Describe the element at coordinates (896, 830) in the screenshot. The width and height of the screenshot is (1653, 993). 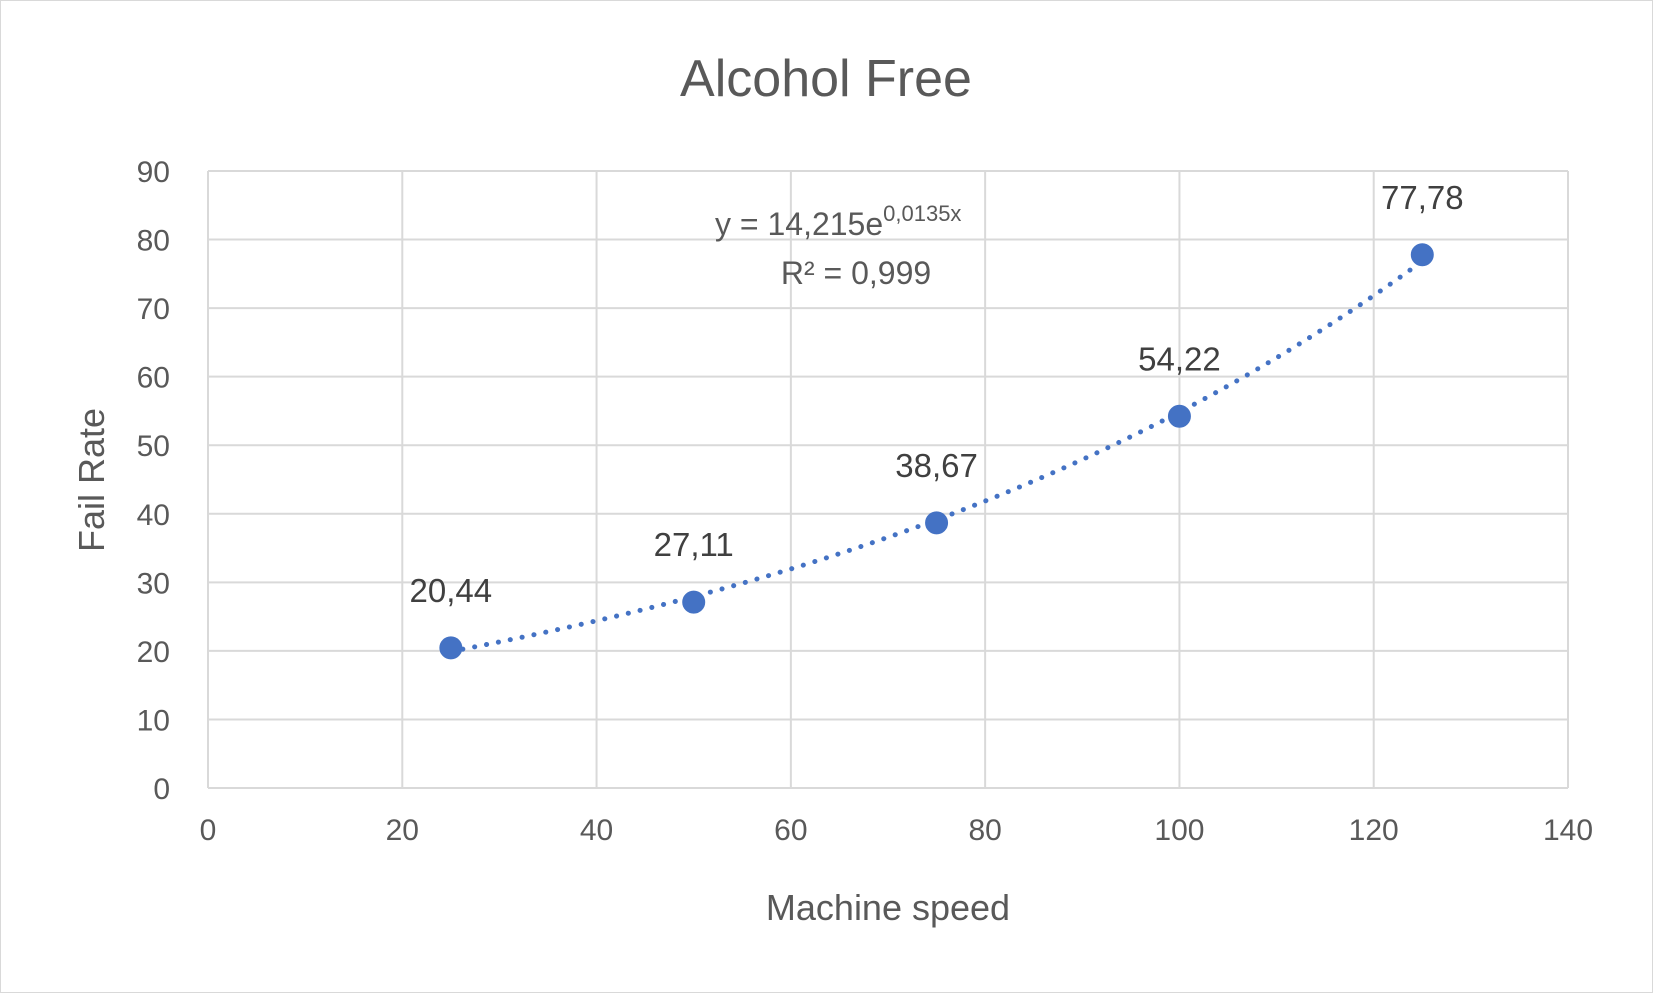
I see `x-axis-tick-labels: 0 20 40 60 80 100 120 140` at that location.